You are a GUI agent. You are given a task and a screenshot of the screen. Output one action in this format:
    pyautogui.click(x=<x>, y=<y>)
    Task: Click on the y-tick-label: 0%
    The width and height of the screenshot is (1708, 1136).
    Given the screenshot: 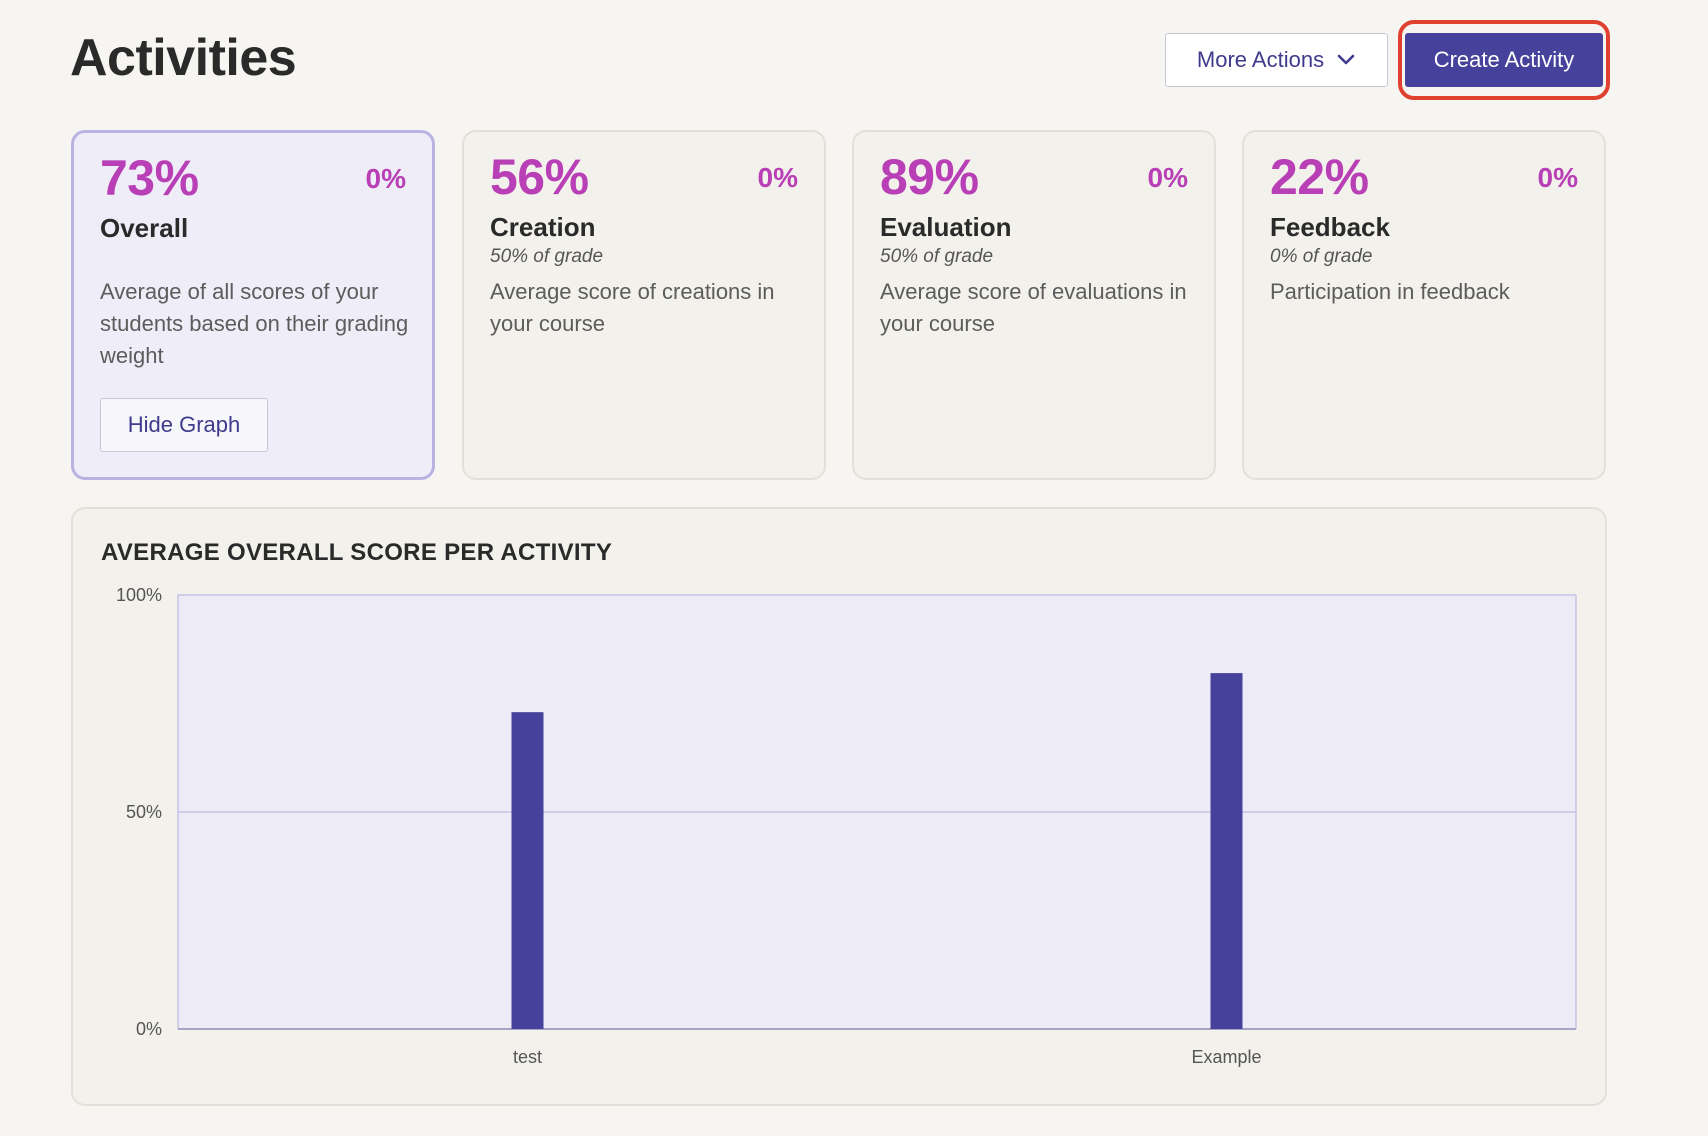 What is the action you would take?
    pyautogui.click(x=149, y=1029)
    